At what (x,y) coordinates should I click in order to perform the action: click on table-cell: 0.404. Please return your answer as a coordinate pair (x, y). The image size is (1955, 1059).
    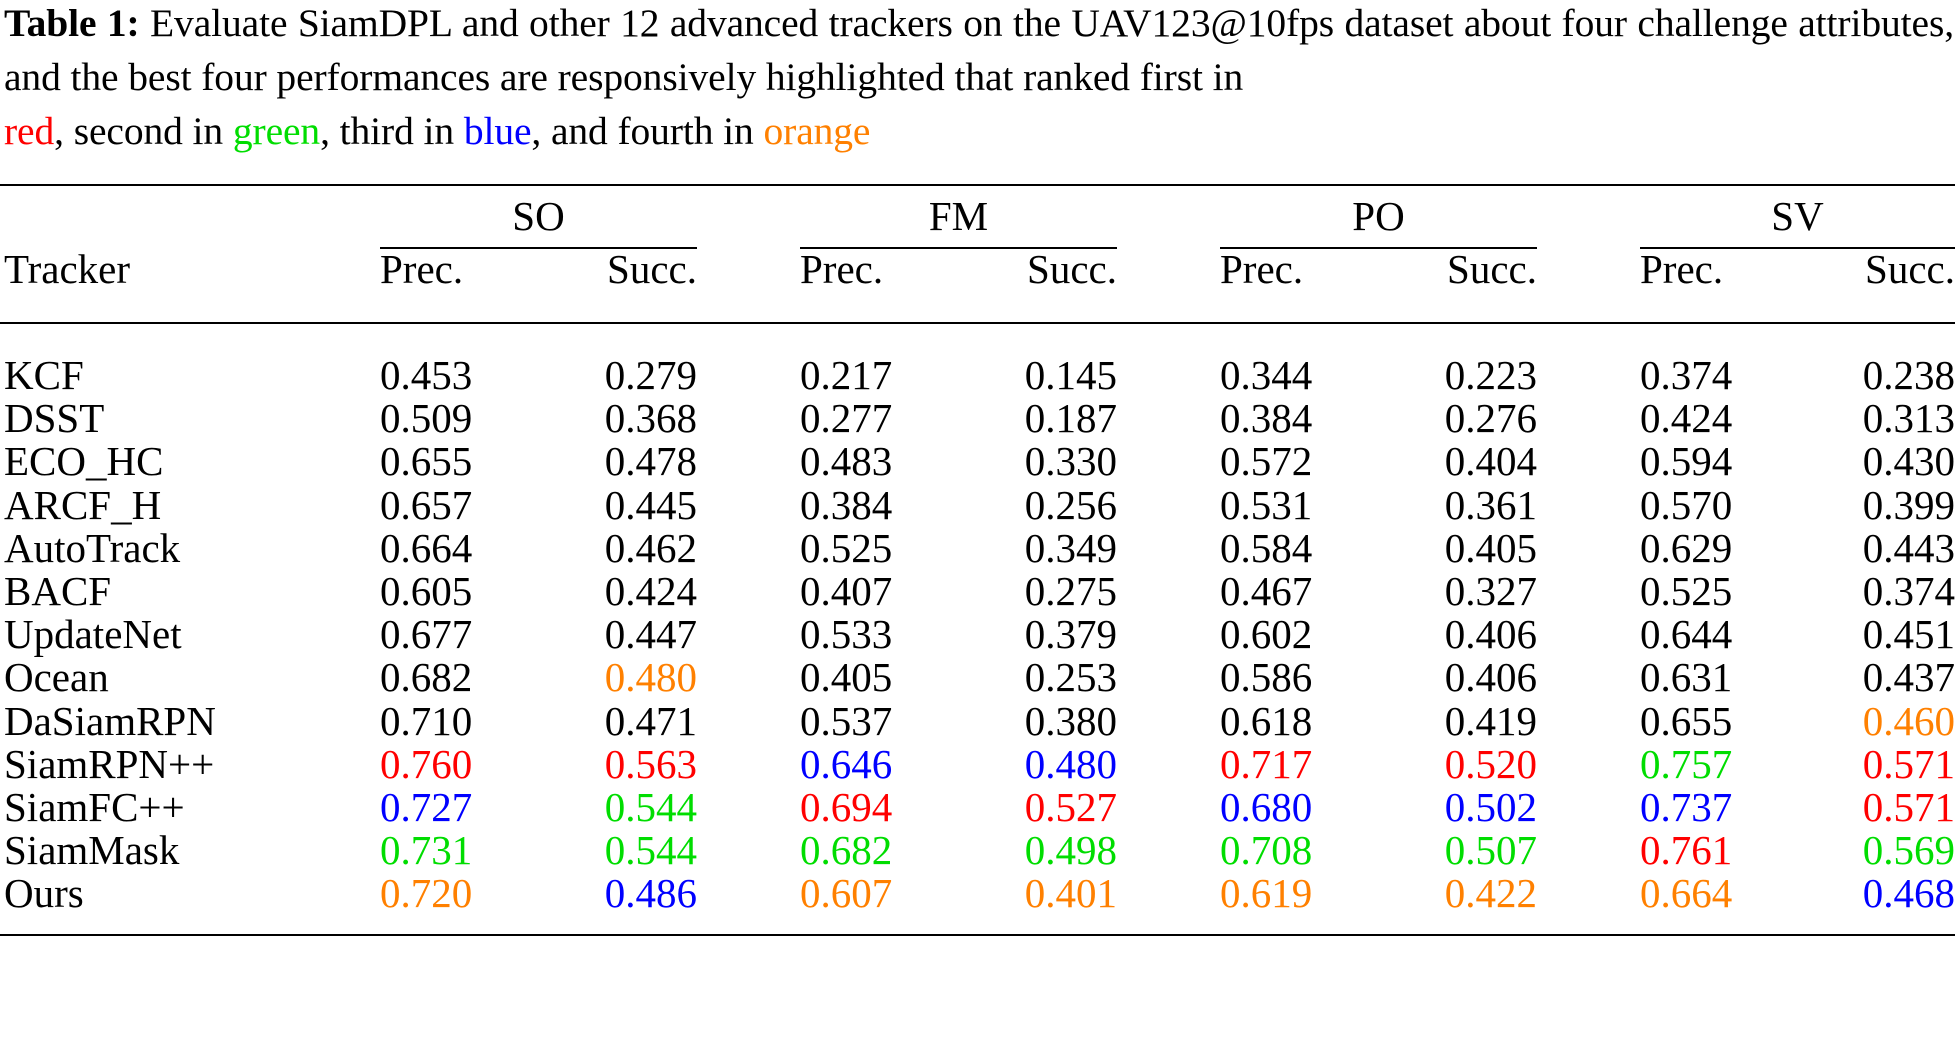
    Looking at the image, I should click on (1490, 461).